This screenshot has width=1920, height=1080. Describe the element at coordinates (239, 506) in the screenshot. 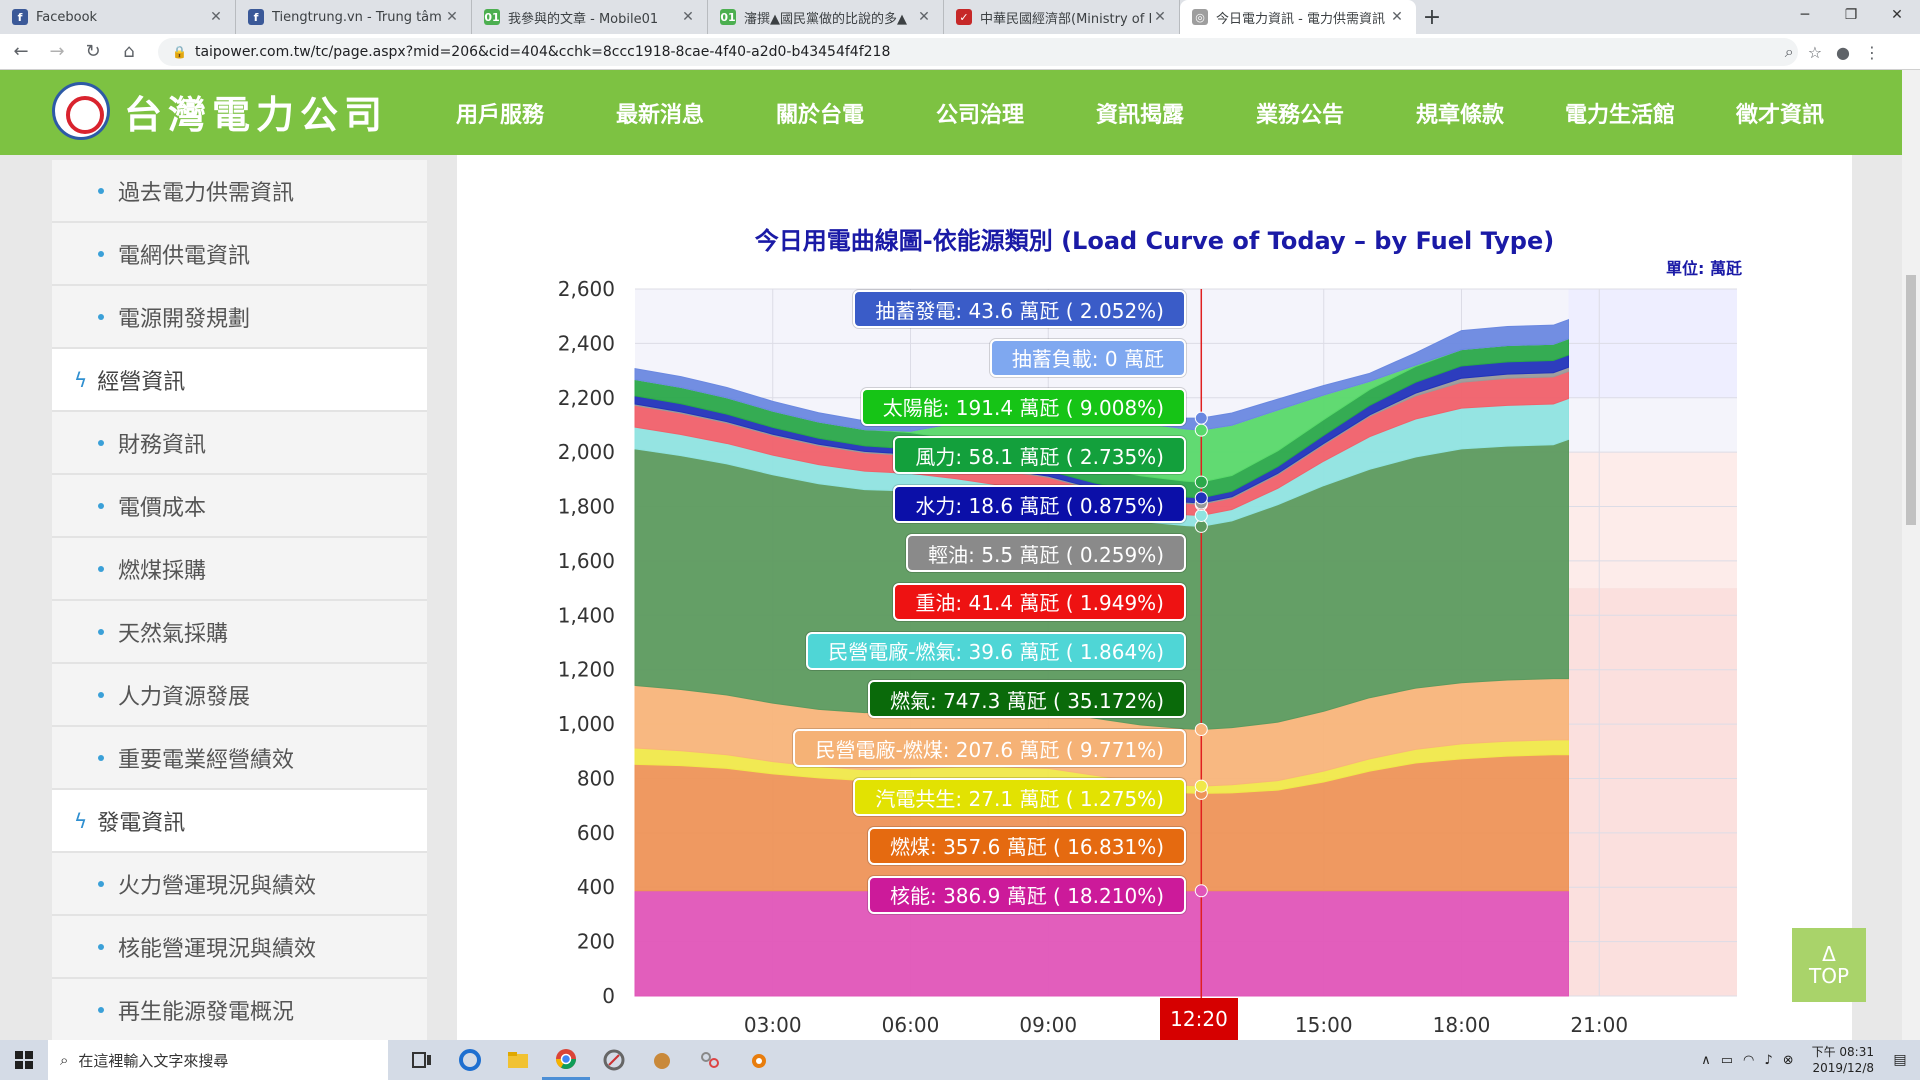

I see `sidebar-item: 電價成本` at that location.